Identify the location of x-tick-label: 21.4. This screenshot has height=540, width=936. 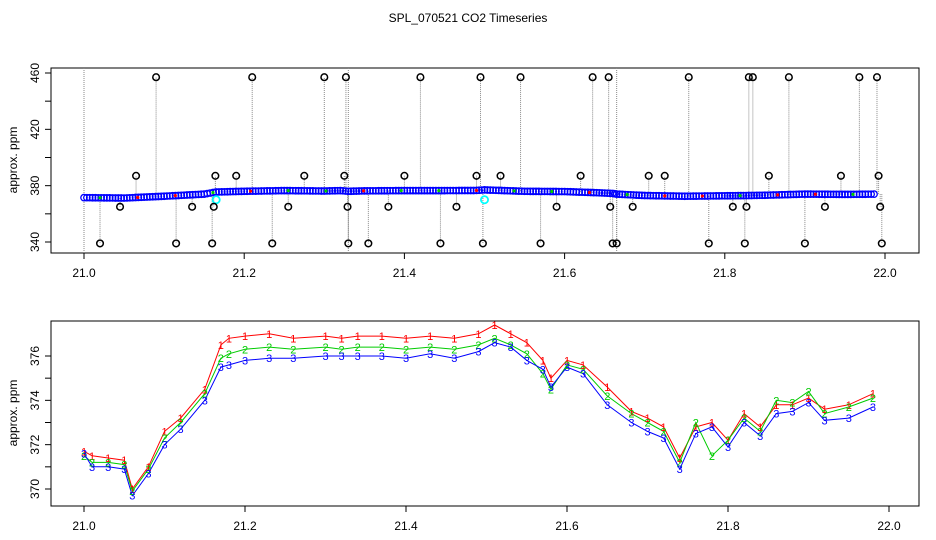
(406, 526).